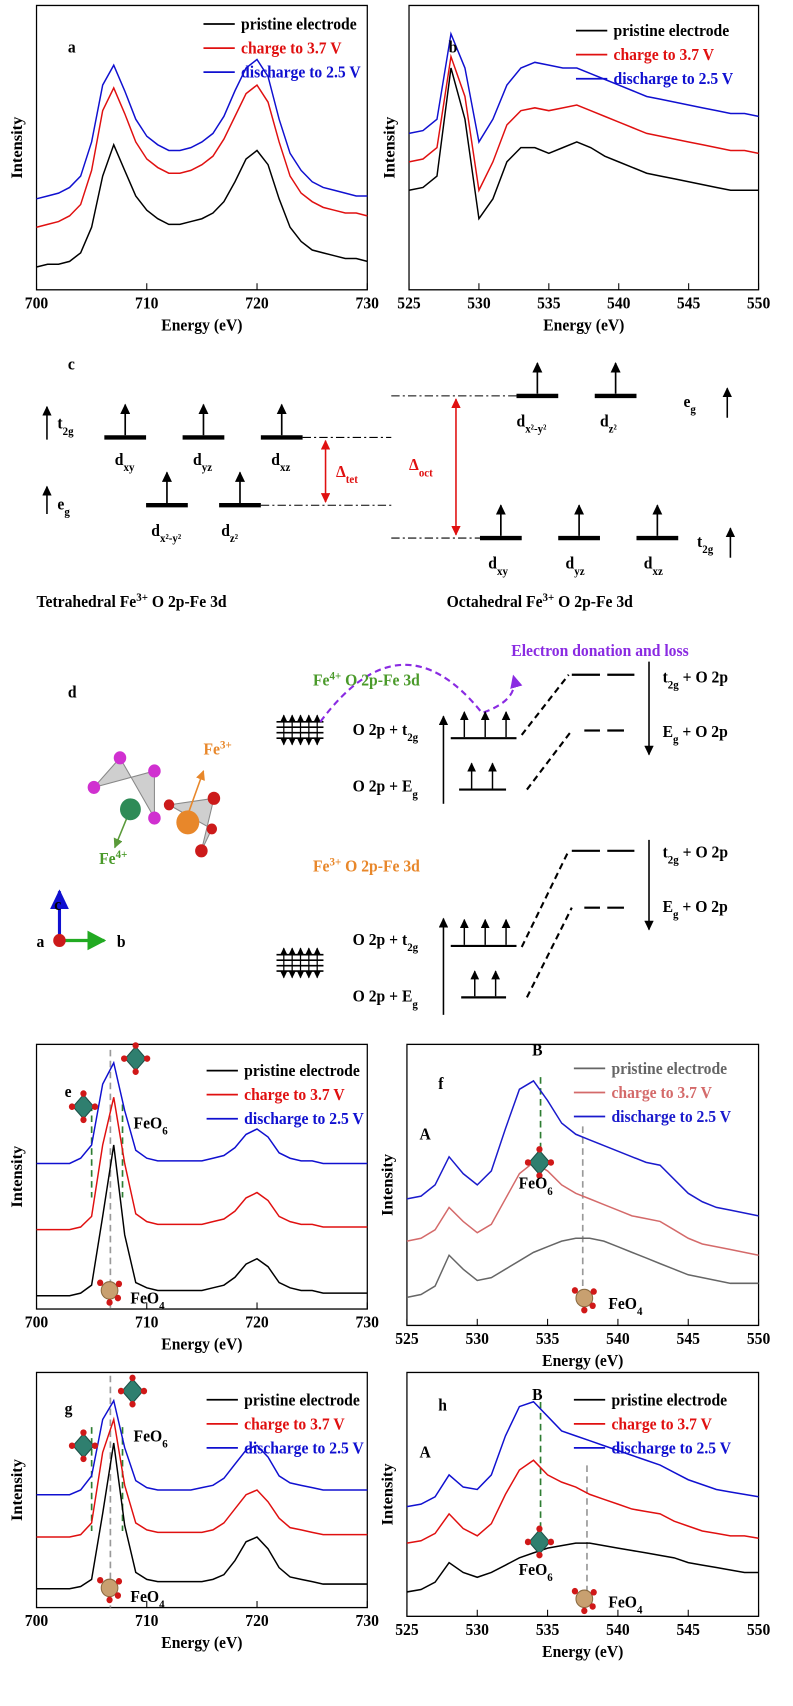 Image resolution: width=793 pixels, height=1706 pixels. I want to click on text-part: B, so click(537, 1394).